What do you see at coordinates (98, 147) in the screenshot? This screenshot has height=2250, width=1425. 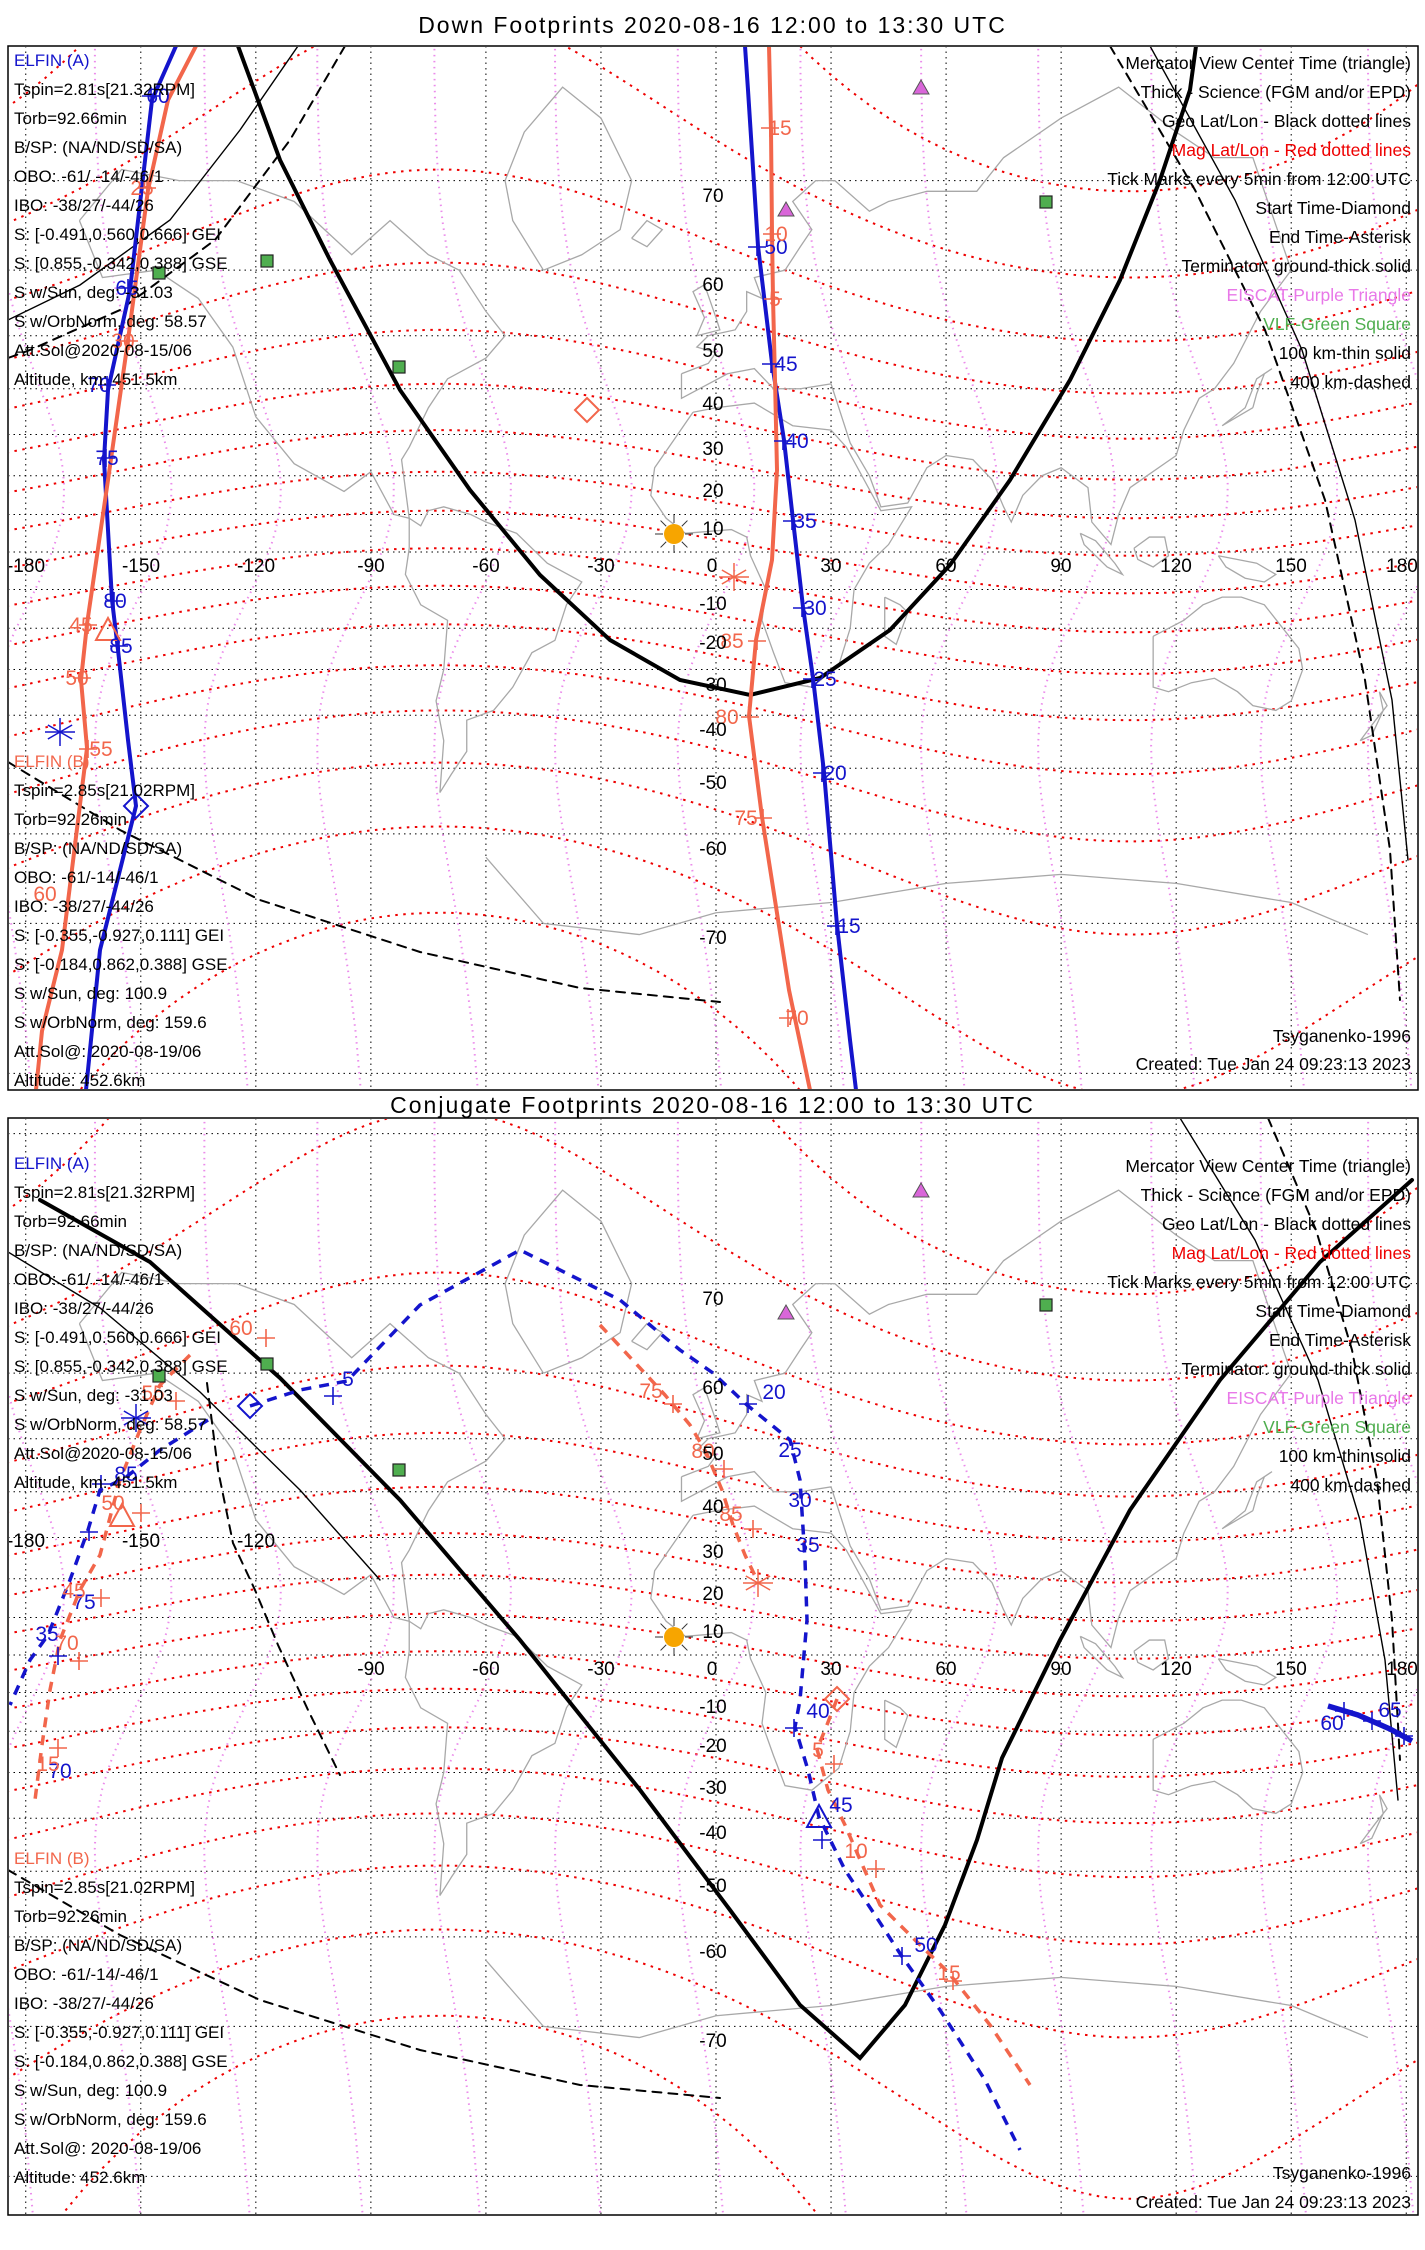 I see `spacecraft-a-params-line: B/SP: (NA/ND/SD/SA)` at bounding box center [98, 147].